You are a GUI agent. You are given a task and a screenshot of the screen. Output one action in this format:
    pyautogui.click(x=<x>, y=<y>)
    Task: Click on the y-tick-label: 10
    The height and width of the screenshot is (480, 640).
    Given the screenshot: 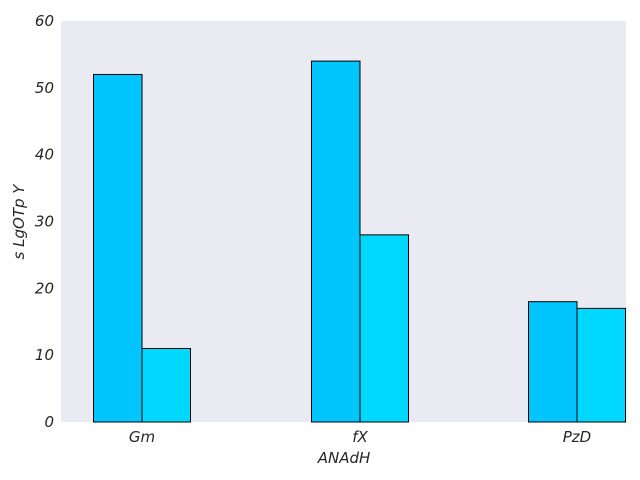 What is the action you would take?
    pyautogui.click(x=44, y=355)
    